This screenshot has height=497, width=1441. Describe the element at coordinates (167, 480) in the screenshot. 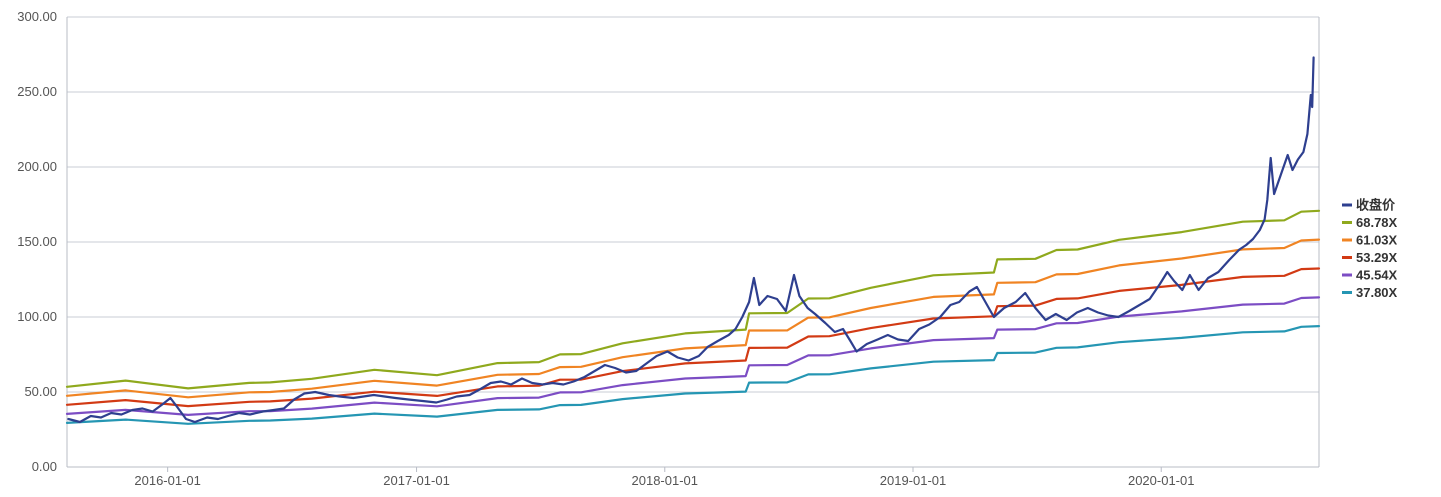

I see `x-tick-label: 2016-01-01` at that location.